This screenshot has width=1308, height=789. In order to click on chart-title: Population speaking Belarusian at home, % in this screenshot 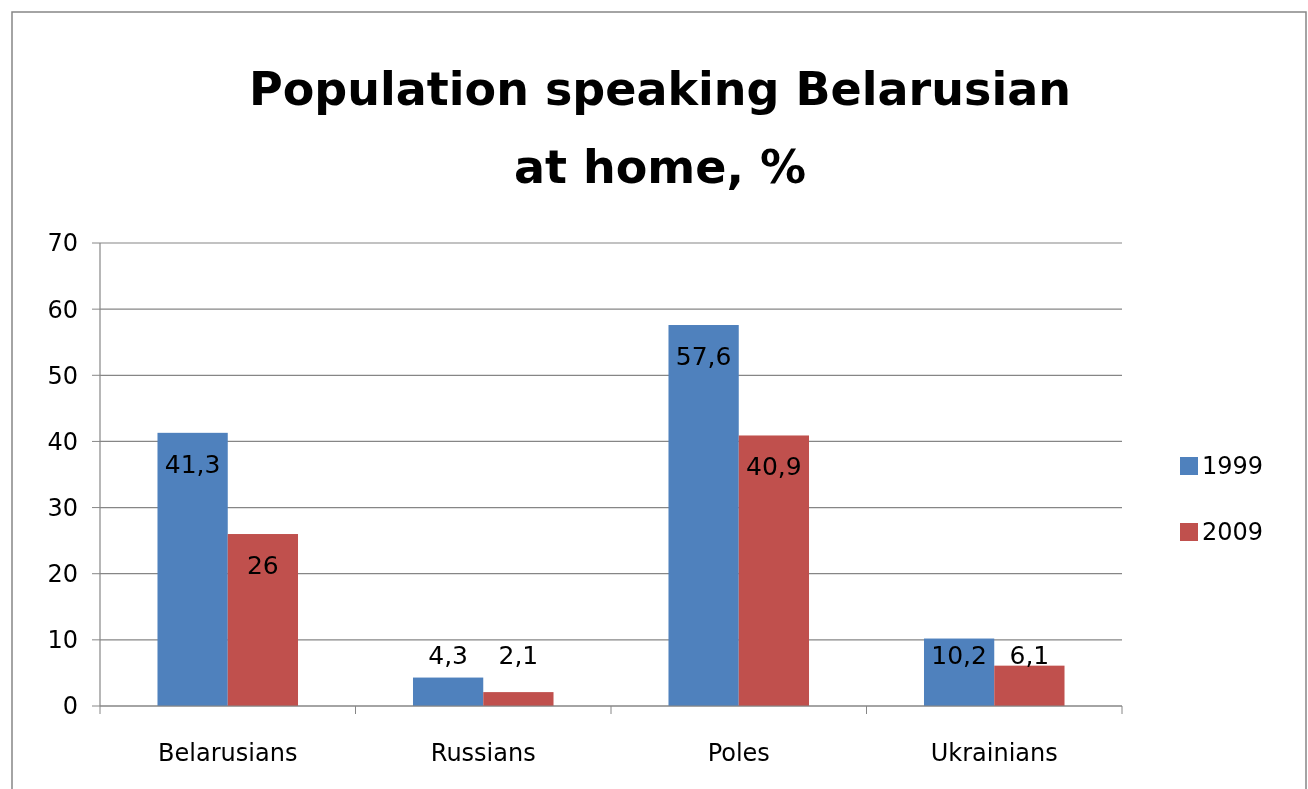, I will do `click(660, 128)`.